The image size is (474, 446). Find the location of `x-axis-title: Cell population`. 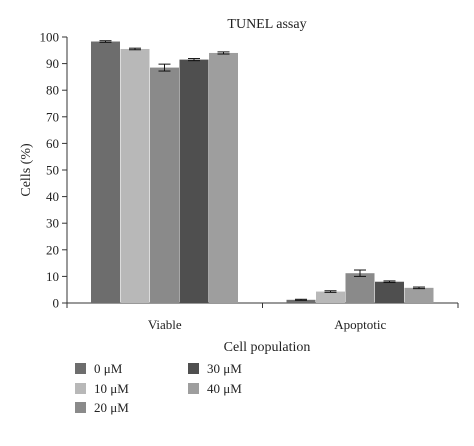

x-axis-title: Cell population is located at coordinates (267, 347).